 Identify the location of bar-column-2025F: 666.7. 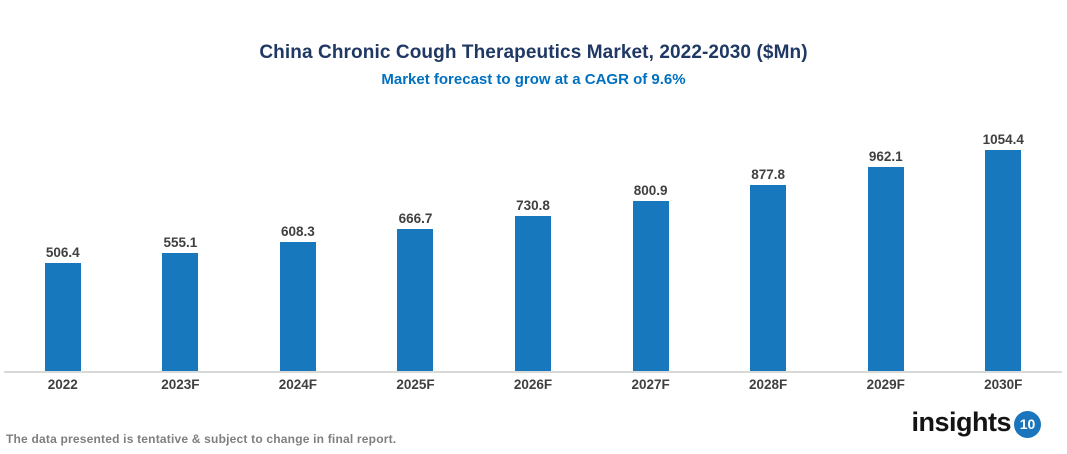
(416, 251).